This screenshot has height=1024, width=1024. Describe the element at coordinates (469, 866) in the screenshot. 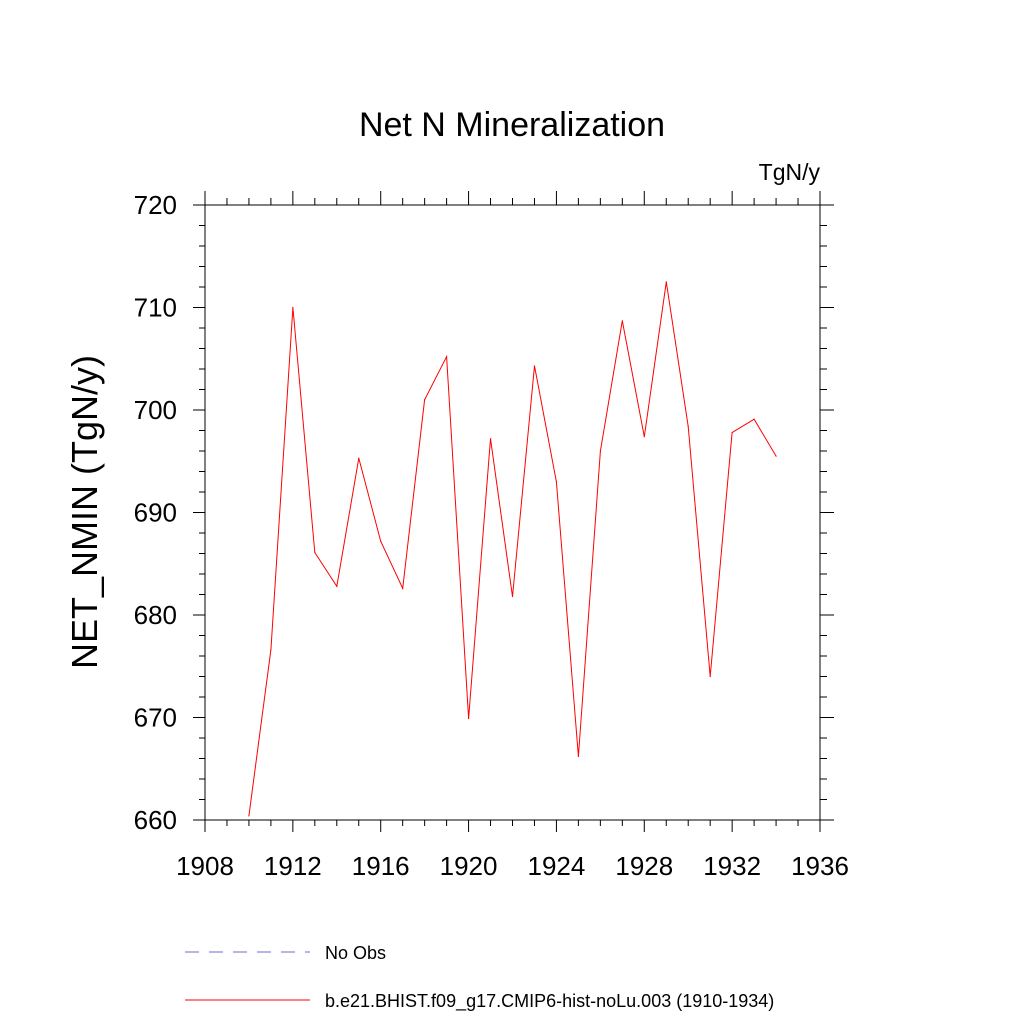

I see `x-tick-label: 1920` at that location.